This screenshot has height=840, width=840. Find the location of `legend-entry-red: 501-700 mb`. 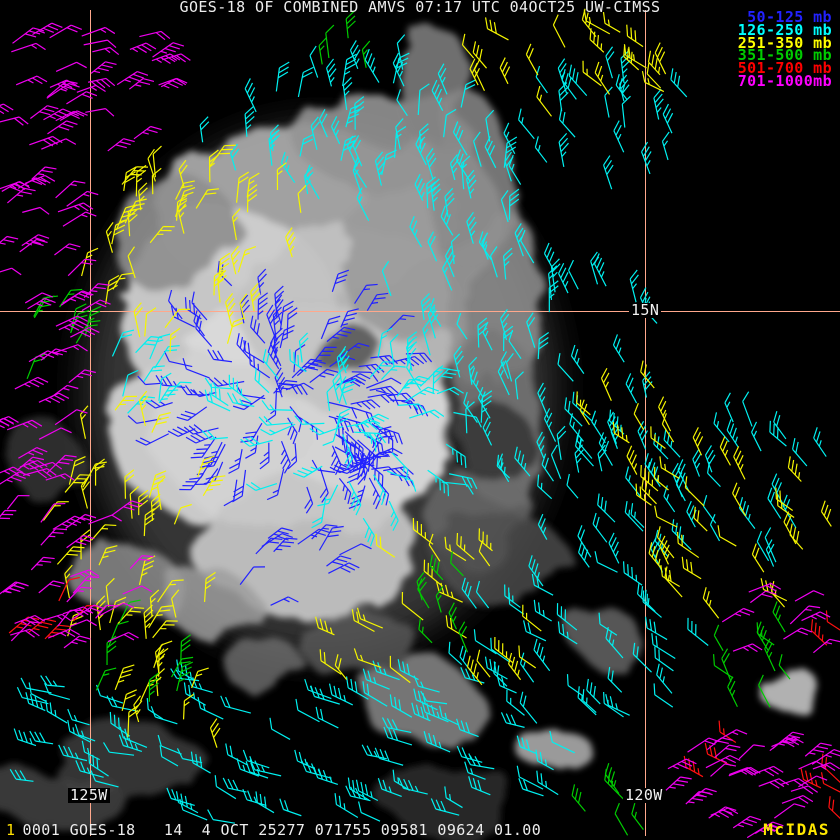

legend-entry-red: 501-700 mb is located at coordinates (784, 68).